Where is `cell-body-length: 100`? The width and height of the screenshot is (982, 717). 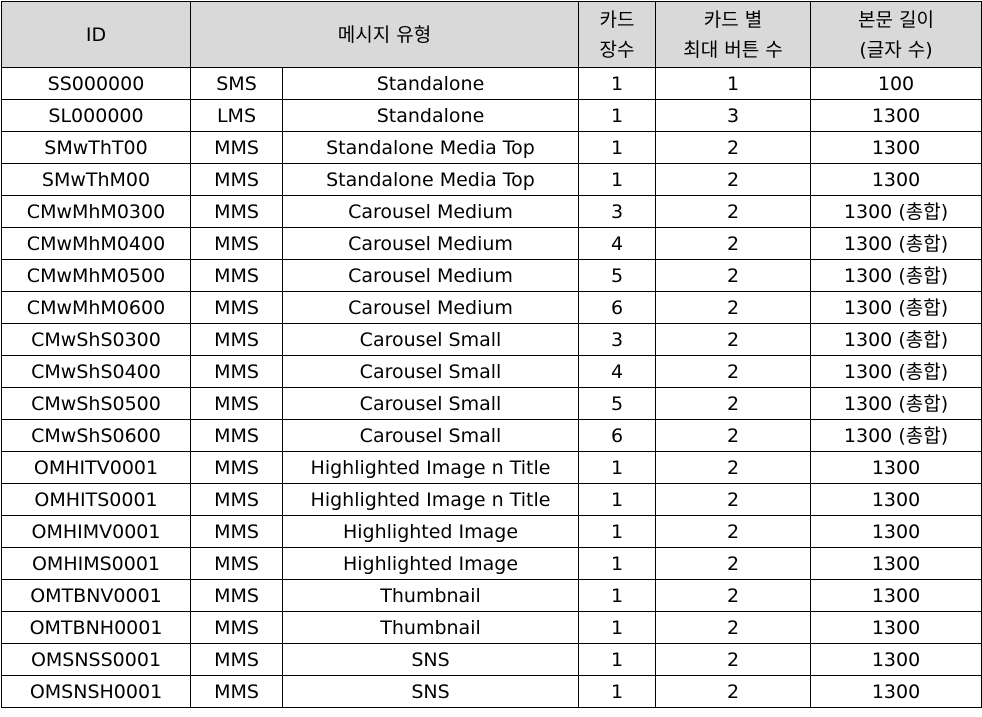
cell-body-length: 100 is located at coordinates (896, 83).